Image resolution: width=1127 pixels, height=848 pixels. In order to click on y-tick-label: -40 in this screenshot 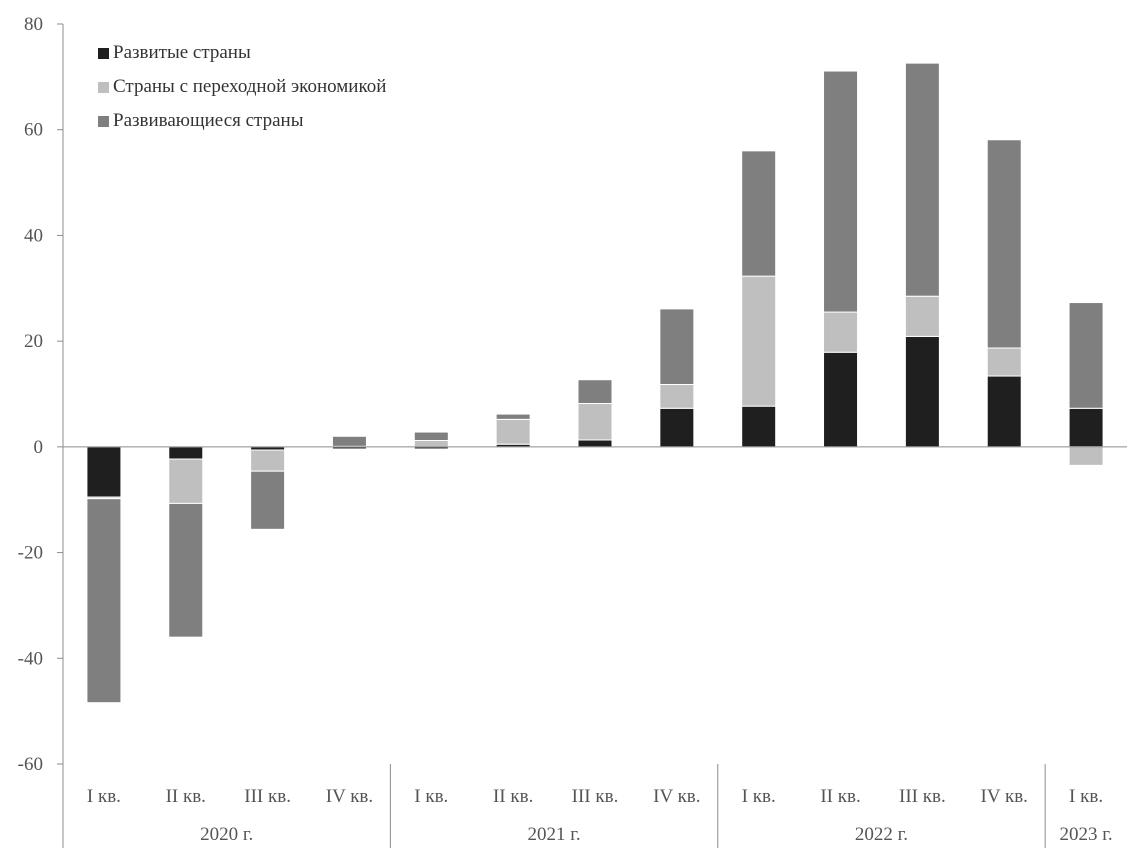, I will do `click(30, 658)`.